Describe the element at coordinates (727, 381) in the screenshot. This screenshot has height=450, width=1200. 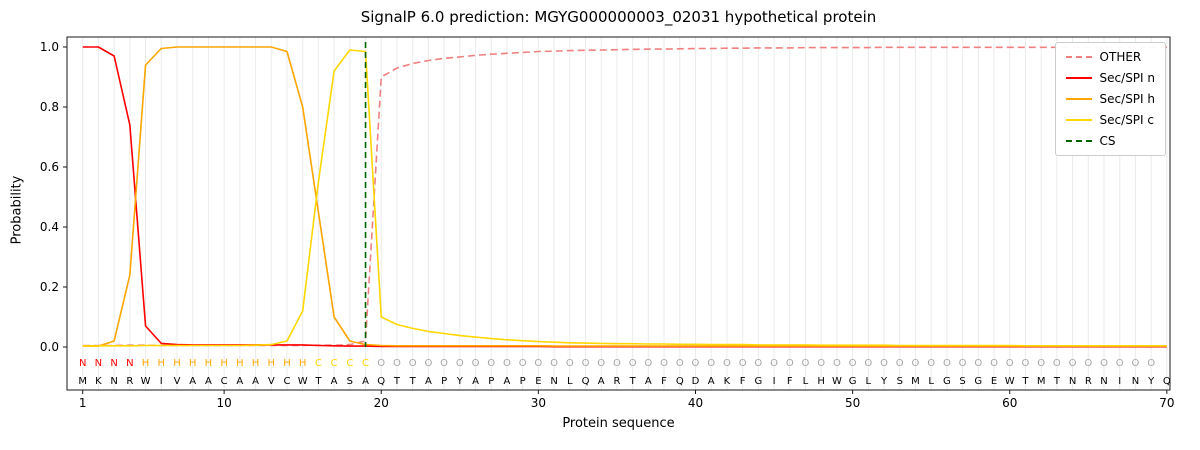
I see `residue-letter: K` at that location.